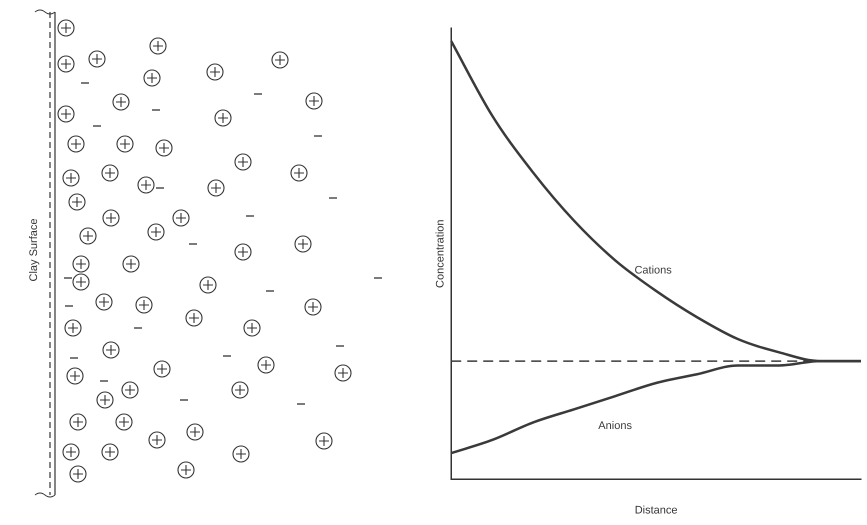 This screenshot has height=525, width=867. What do you see at coordinates (440, 253) in the screenshot?
I see `y-axis-title: Concentration` at bounding box center [440, 253].